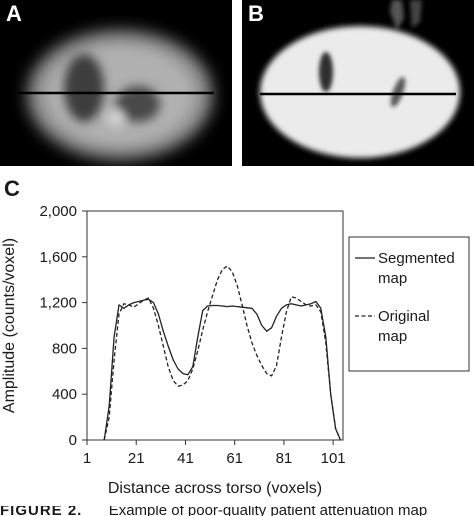  I want to click on x-tick-label: 41, so click(185, 458).